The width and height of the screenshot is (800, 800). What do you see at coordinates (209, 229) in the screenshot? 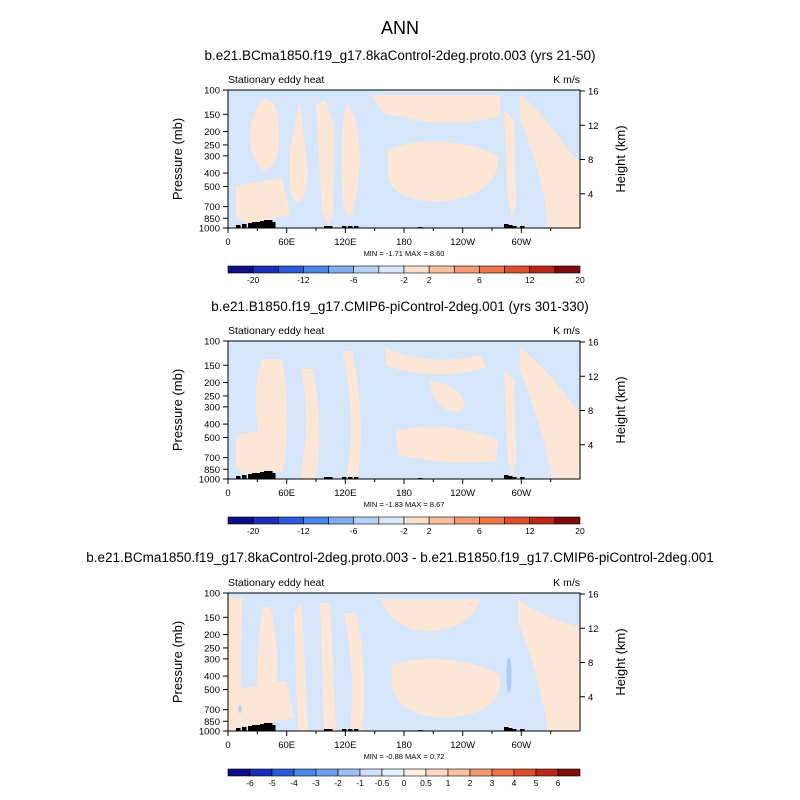
I see `y-tick-label: 1000` at bounding box center [209, 229].